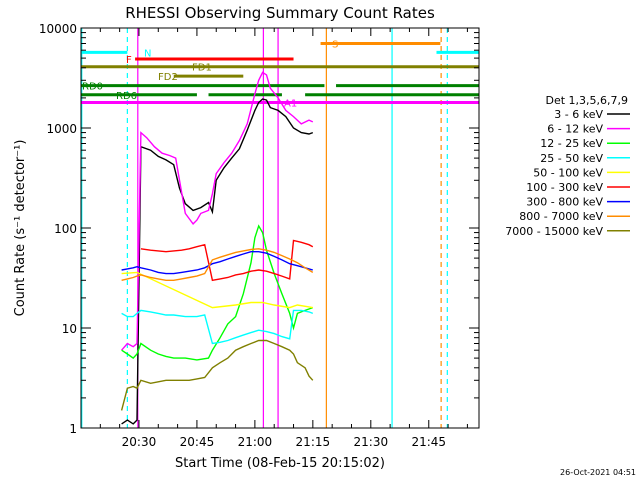 This screenshot has height=480, width=640. I want to click on series-line-50-100-kev, so click(217, 290).